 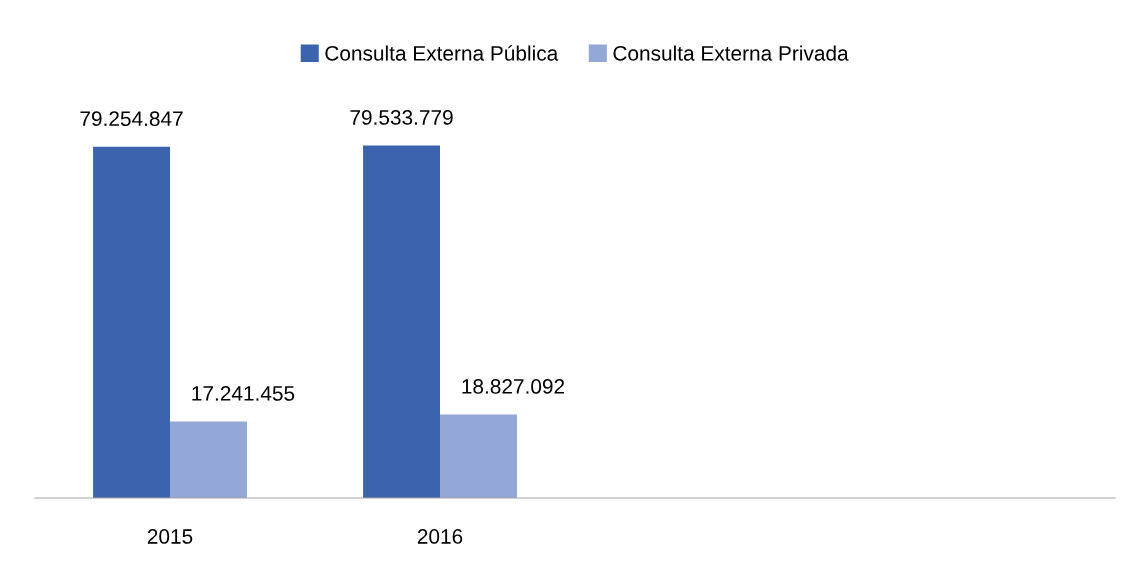 I want to click on data-label: 18.827.092, so click(x=513, y=386).